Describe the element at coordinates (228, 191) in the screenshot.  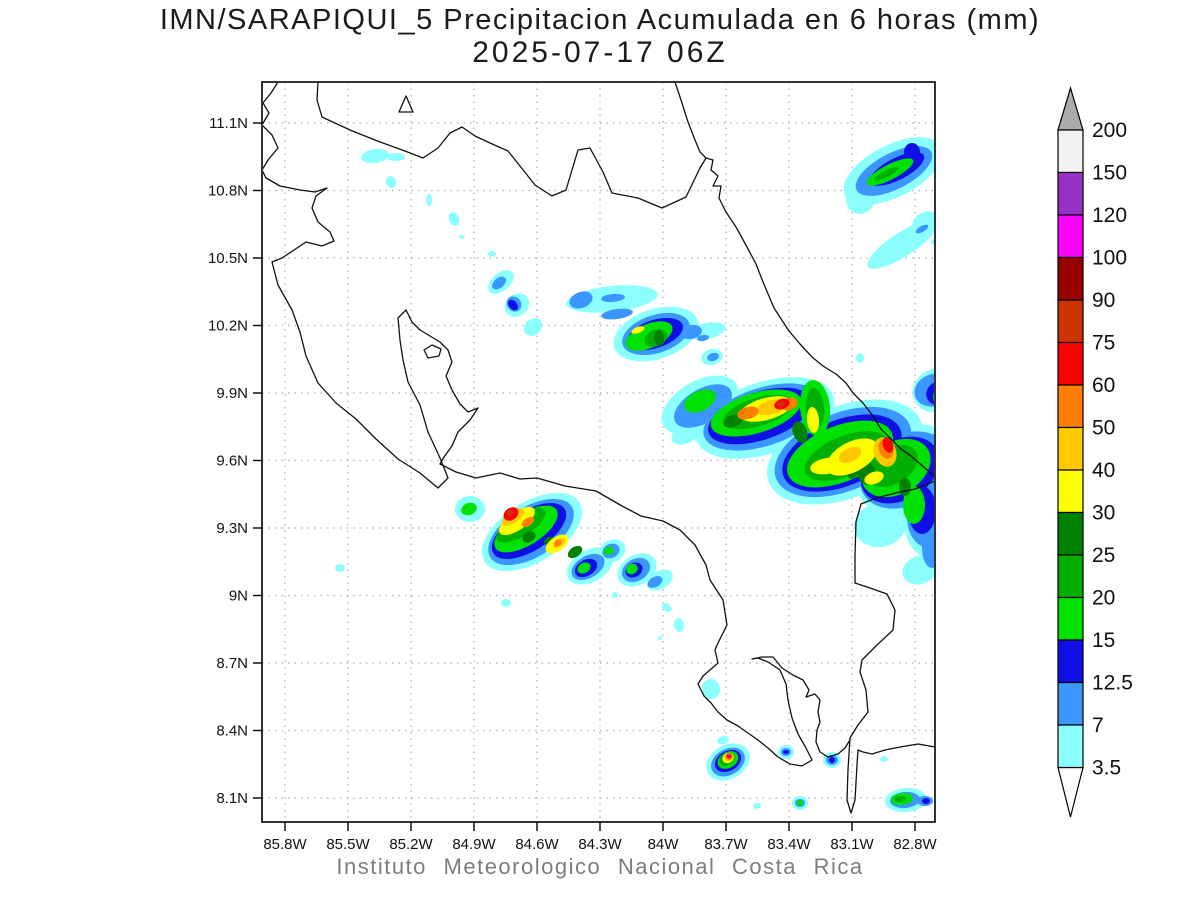
I see `lat-tick-label: 10.8N` at that location.